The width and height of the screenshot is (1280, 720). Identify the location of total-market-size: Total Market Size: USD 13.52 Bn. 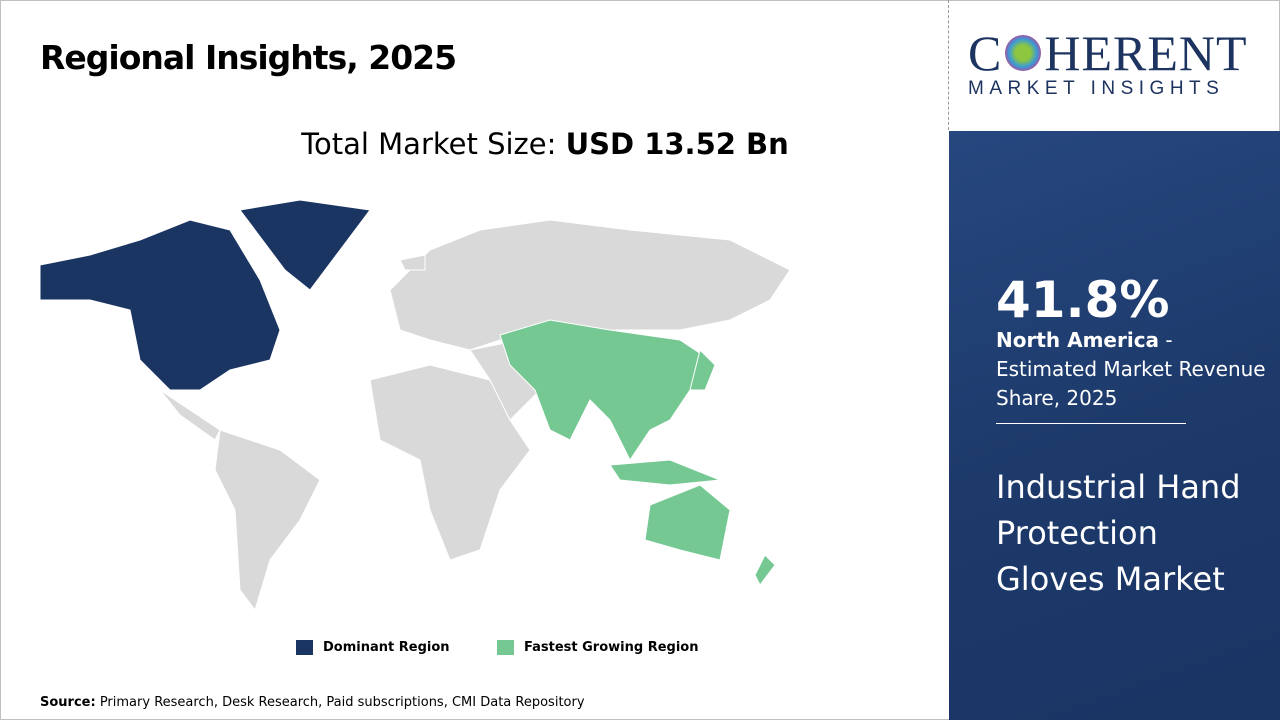
(545, 144).